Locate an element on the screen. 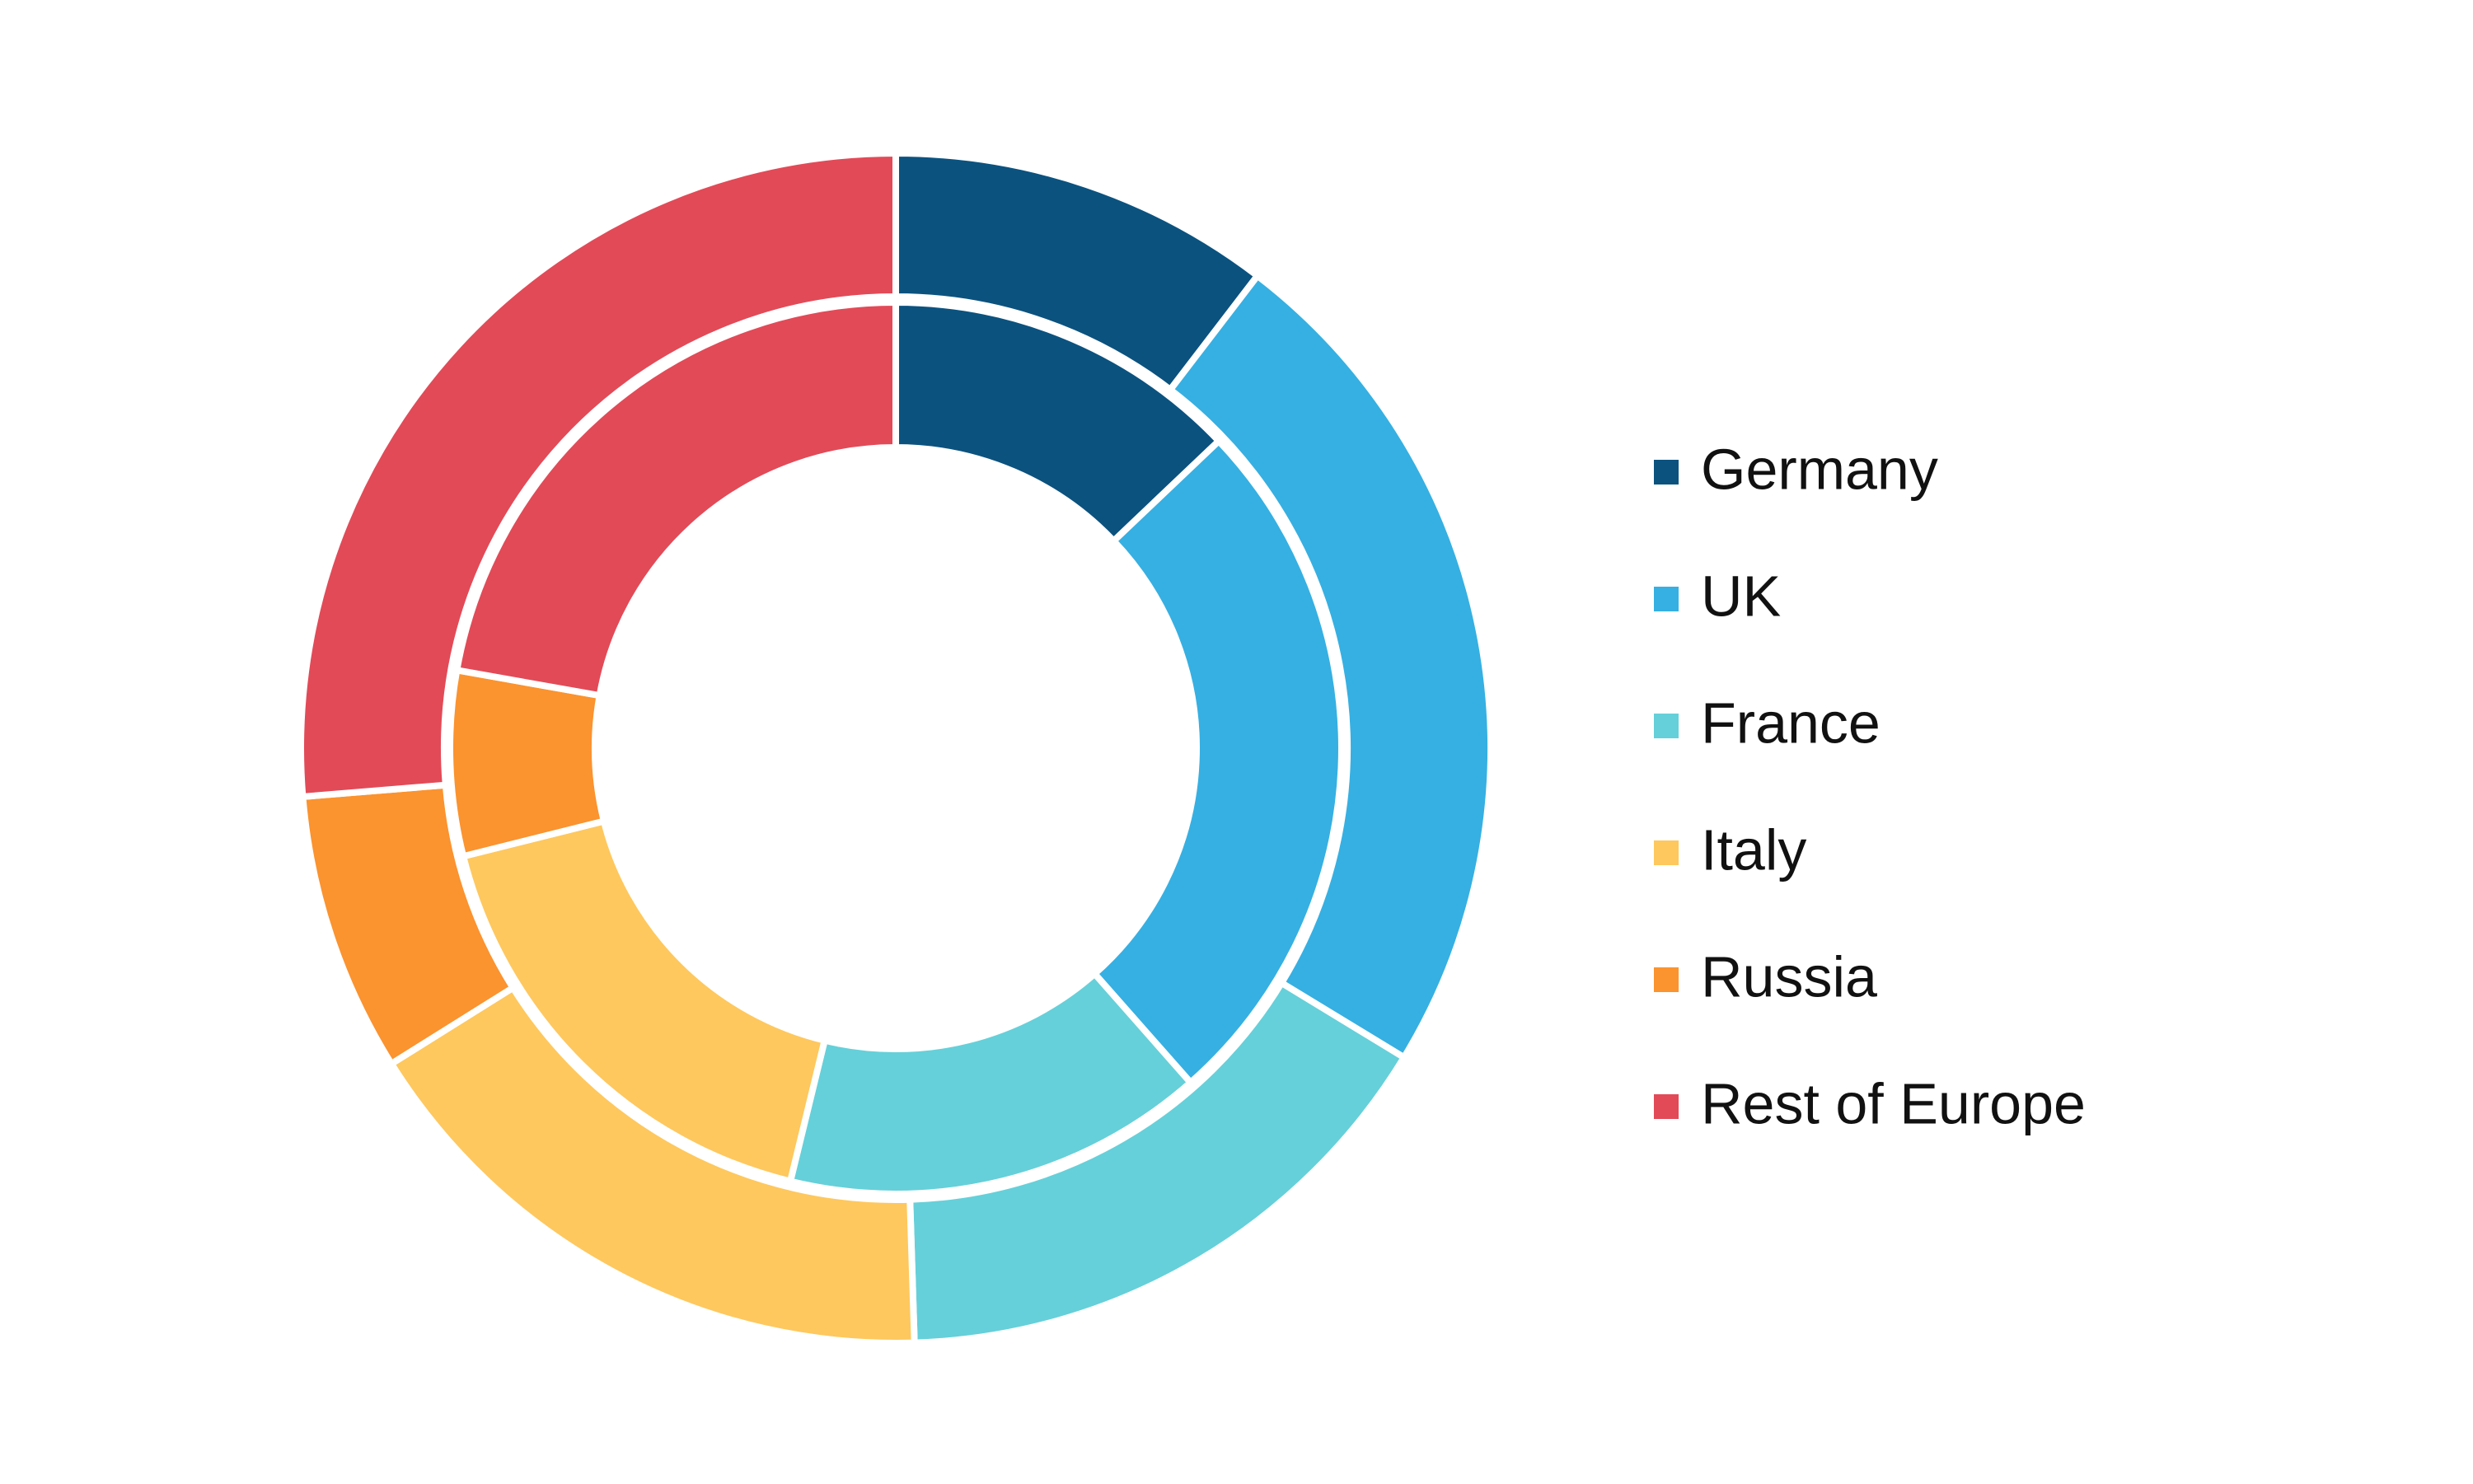 This screenshot has width=2473, height=1484. legend-label: France is located at coordinates (1791, 723).